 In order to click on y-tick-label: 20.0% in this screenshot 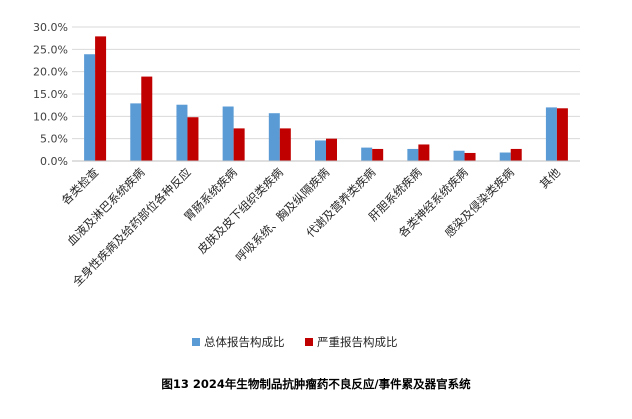, I will do `click(50, 72)`.